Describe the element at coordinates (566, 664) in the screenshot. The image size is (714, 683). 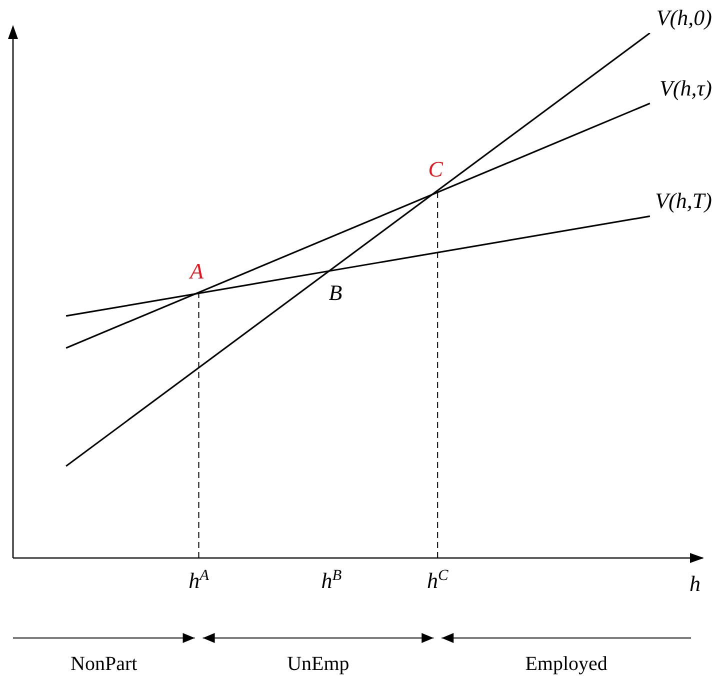
I see `text: Employed` at that location.